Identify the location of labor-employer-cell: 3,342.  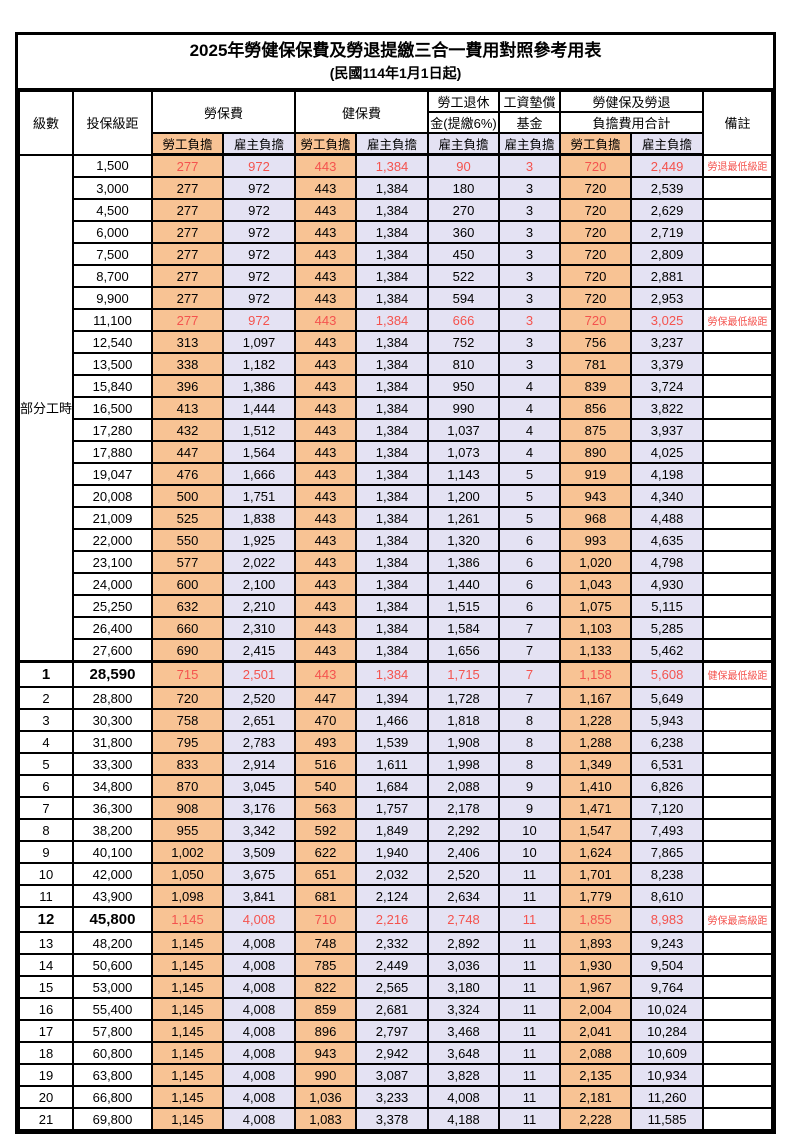
(259, 830).